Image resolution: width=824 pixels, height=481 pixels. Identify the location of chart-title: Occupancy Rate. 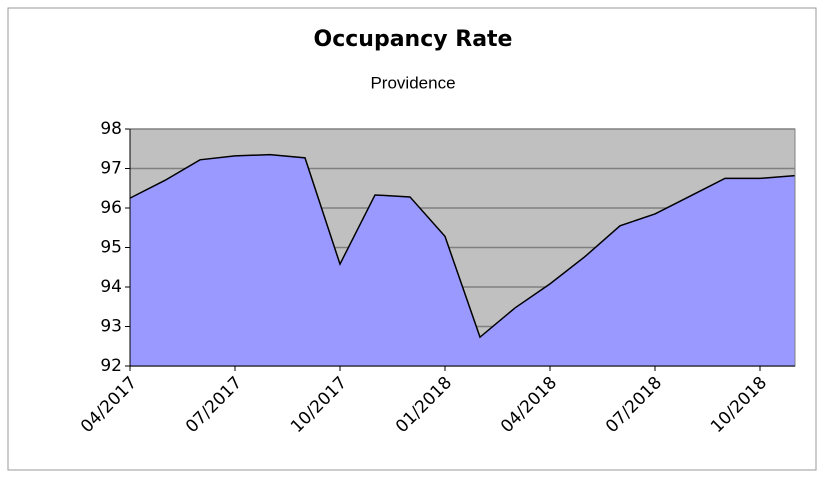
(413, 39).